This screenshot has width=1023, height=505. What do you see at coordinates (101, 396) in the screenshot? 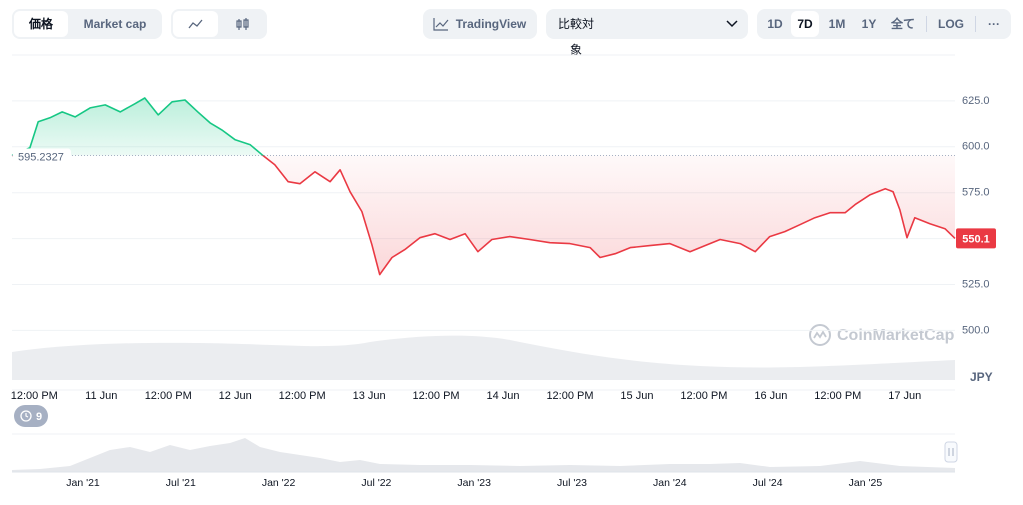
I see `x-tick-label: 11 Jun` at bounding box center [101, 396].